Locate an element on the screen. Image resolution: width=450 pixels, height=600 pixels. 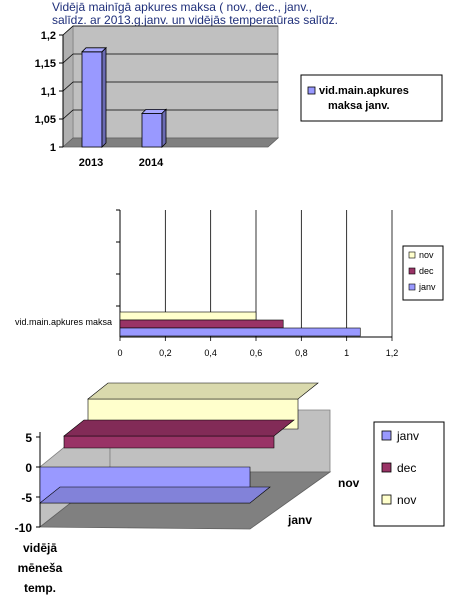
chart3-category-label-line: mēneša is located at coordinates (40, 568).